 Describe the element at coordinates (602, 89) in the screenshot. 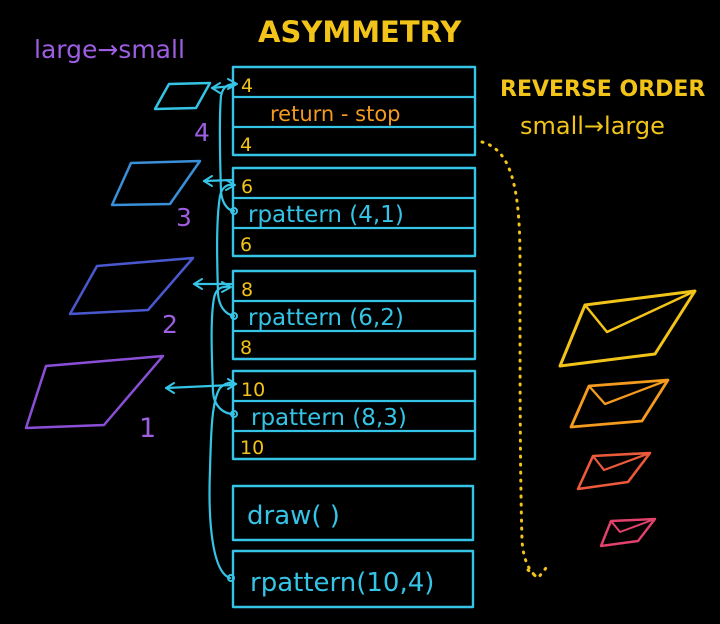

I see `right-heading-line1: REVERSE ORDER` at that location.